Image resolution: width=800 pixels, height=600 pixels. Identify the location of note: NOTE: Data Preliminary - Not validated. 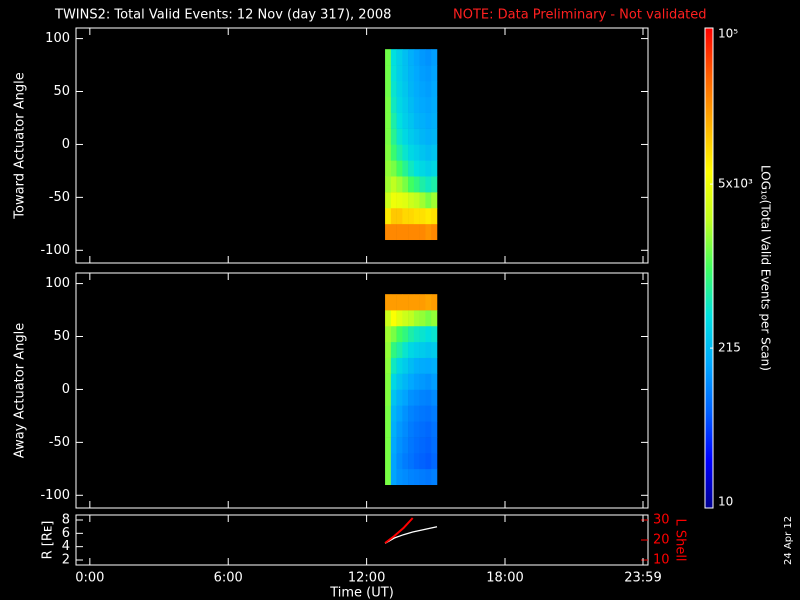
(580, 15).